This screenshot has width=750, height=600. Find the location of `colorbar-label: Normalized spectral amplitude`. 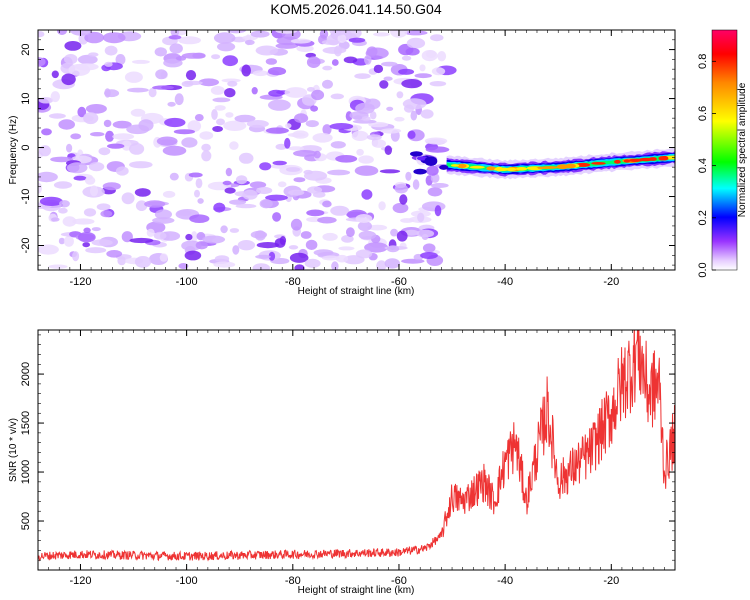

colorbar-label: Normalized spectral amplitude is located at coordinates (742, 149).